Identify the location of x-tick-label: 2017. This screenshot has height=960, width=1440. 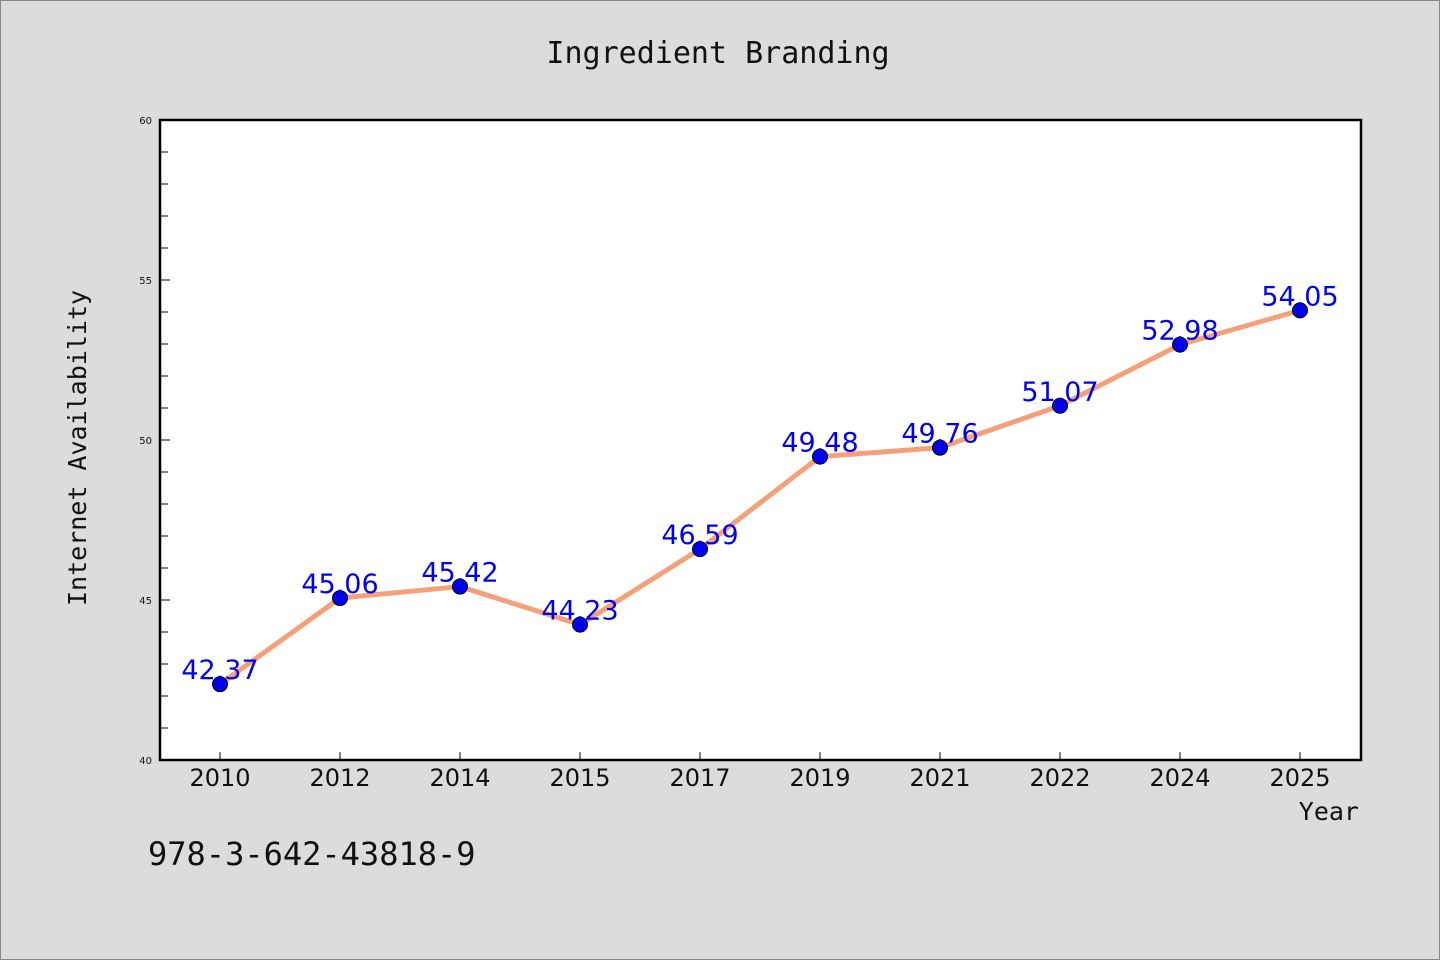
(699, 778).